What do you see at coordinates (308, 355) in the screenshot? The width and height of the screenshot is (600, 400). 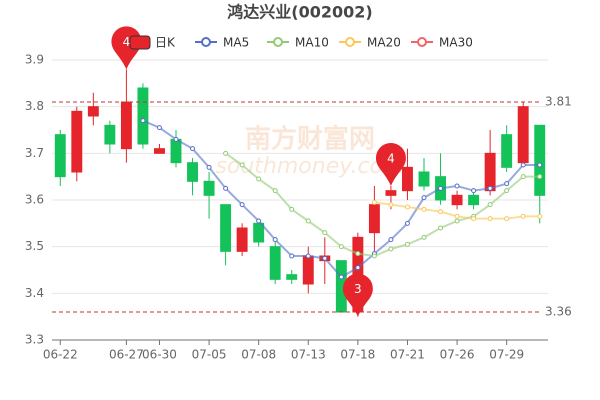 I see `x-tick-label: 07-13` at bounding box center [308, 355].